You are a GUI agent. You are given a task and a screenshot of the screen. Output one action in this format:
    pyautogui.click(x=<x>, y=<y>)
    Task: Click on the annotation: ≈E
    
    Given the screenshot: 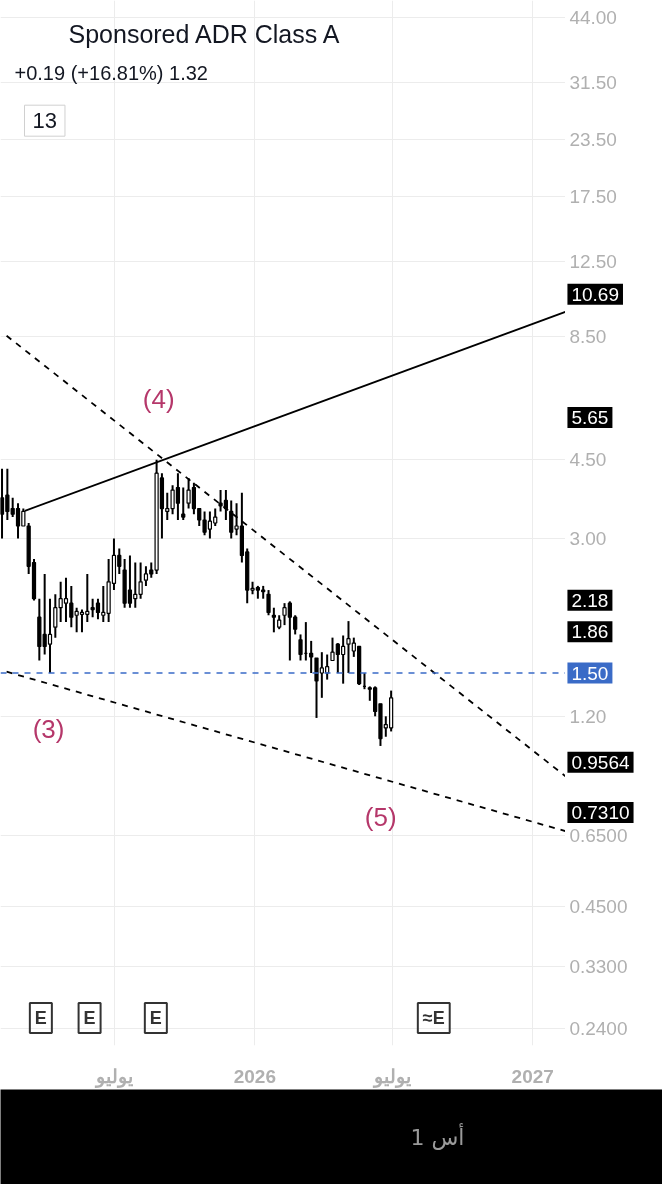 What is the action you would take?
    pyautogui.click(x=433, y=1017)
    